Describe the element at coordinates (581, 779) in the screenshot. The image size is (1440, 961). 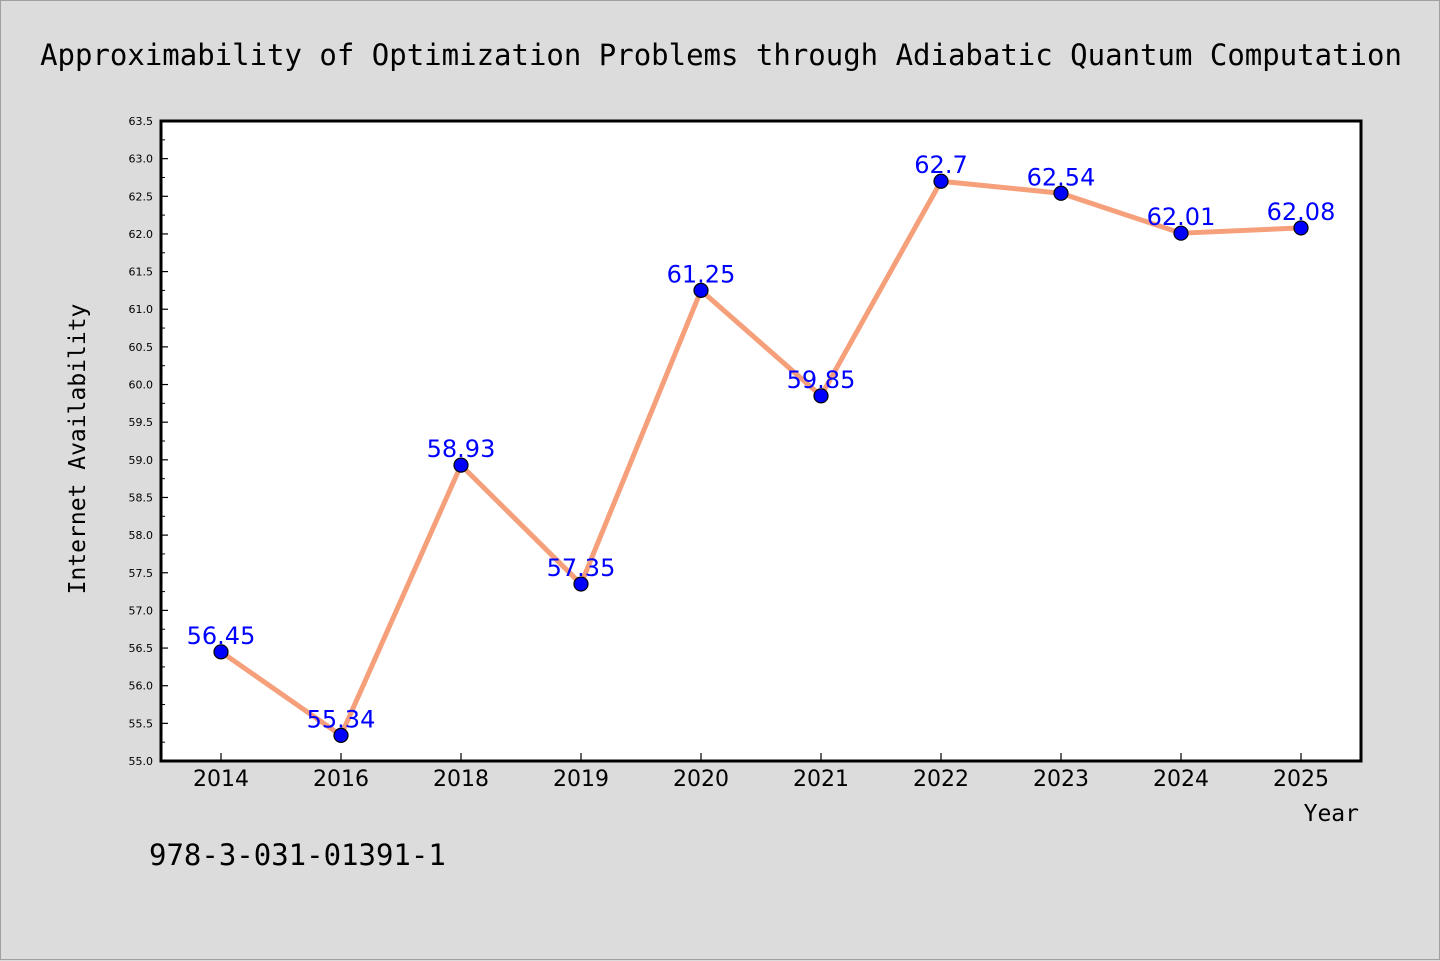
I see `x-tick-label: 2019` at that location.